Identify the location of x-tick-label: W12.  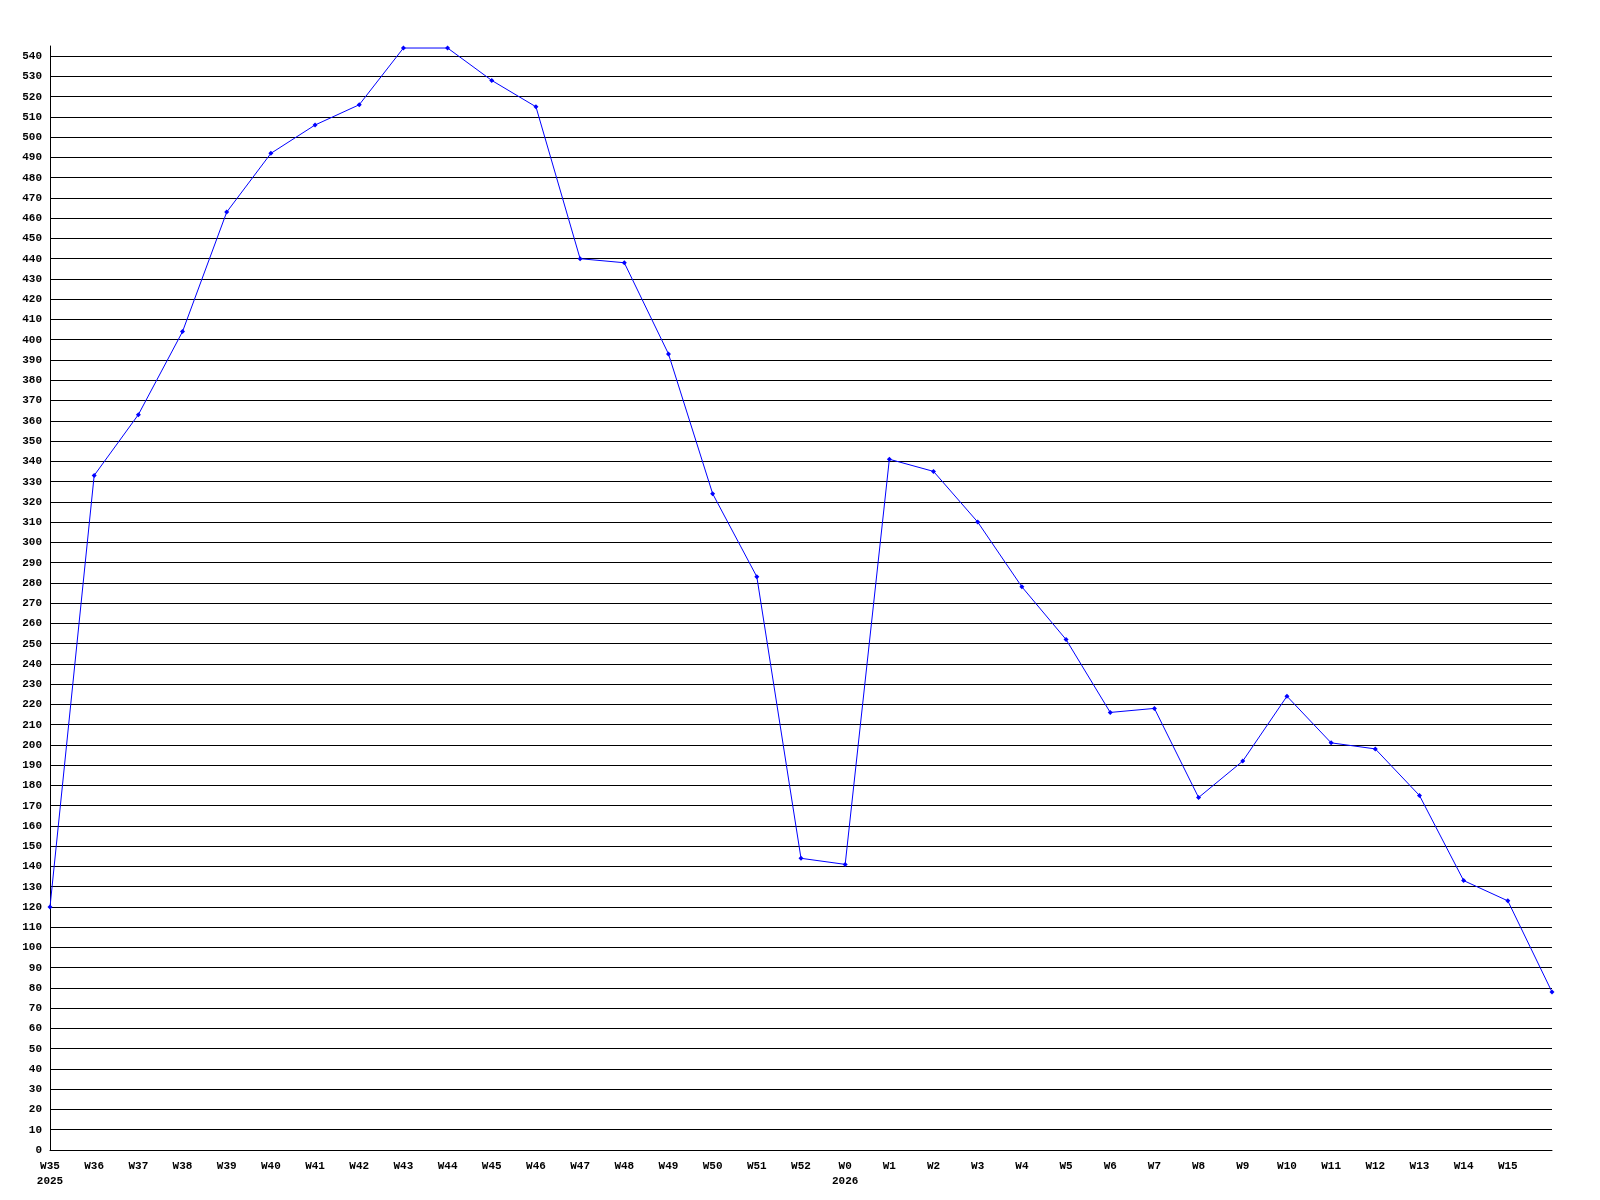
(1375, 1165).